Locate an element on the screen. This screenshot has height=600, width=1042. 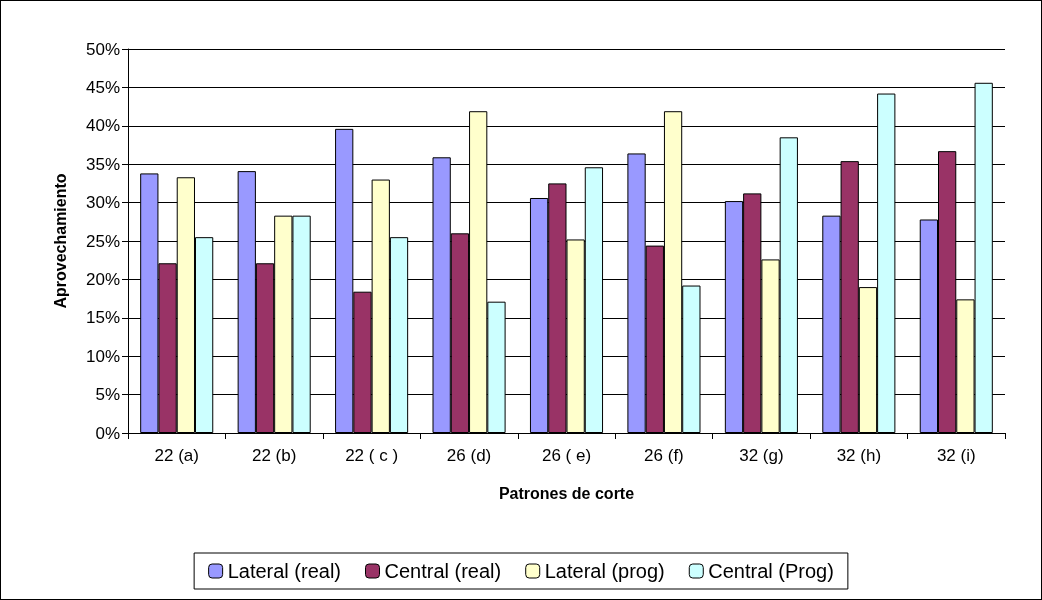
y-axis-title: Aprovechamiento is located at coordinates (60, 241).